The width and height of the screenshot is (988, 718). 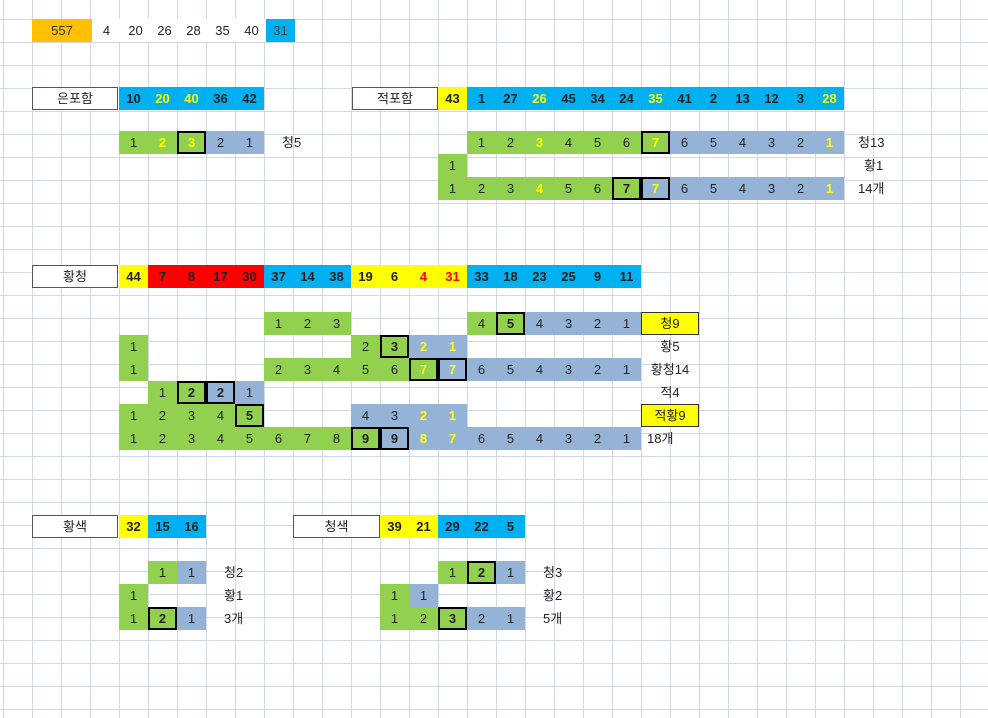 What do you see at coordinates (162, 526) in the screenshot?
I see `number-cell: 15` at bounding box center [162, 526].